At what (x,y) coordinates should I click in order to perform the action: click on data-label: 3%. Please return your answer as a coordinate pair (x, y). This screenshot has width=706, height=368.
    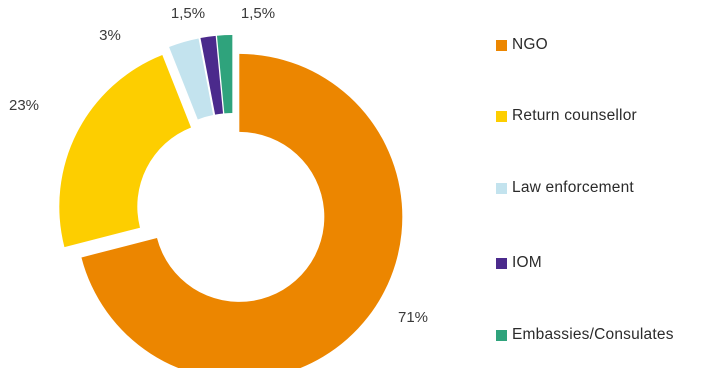
    Looking at the image, I should click on (110, 35).